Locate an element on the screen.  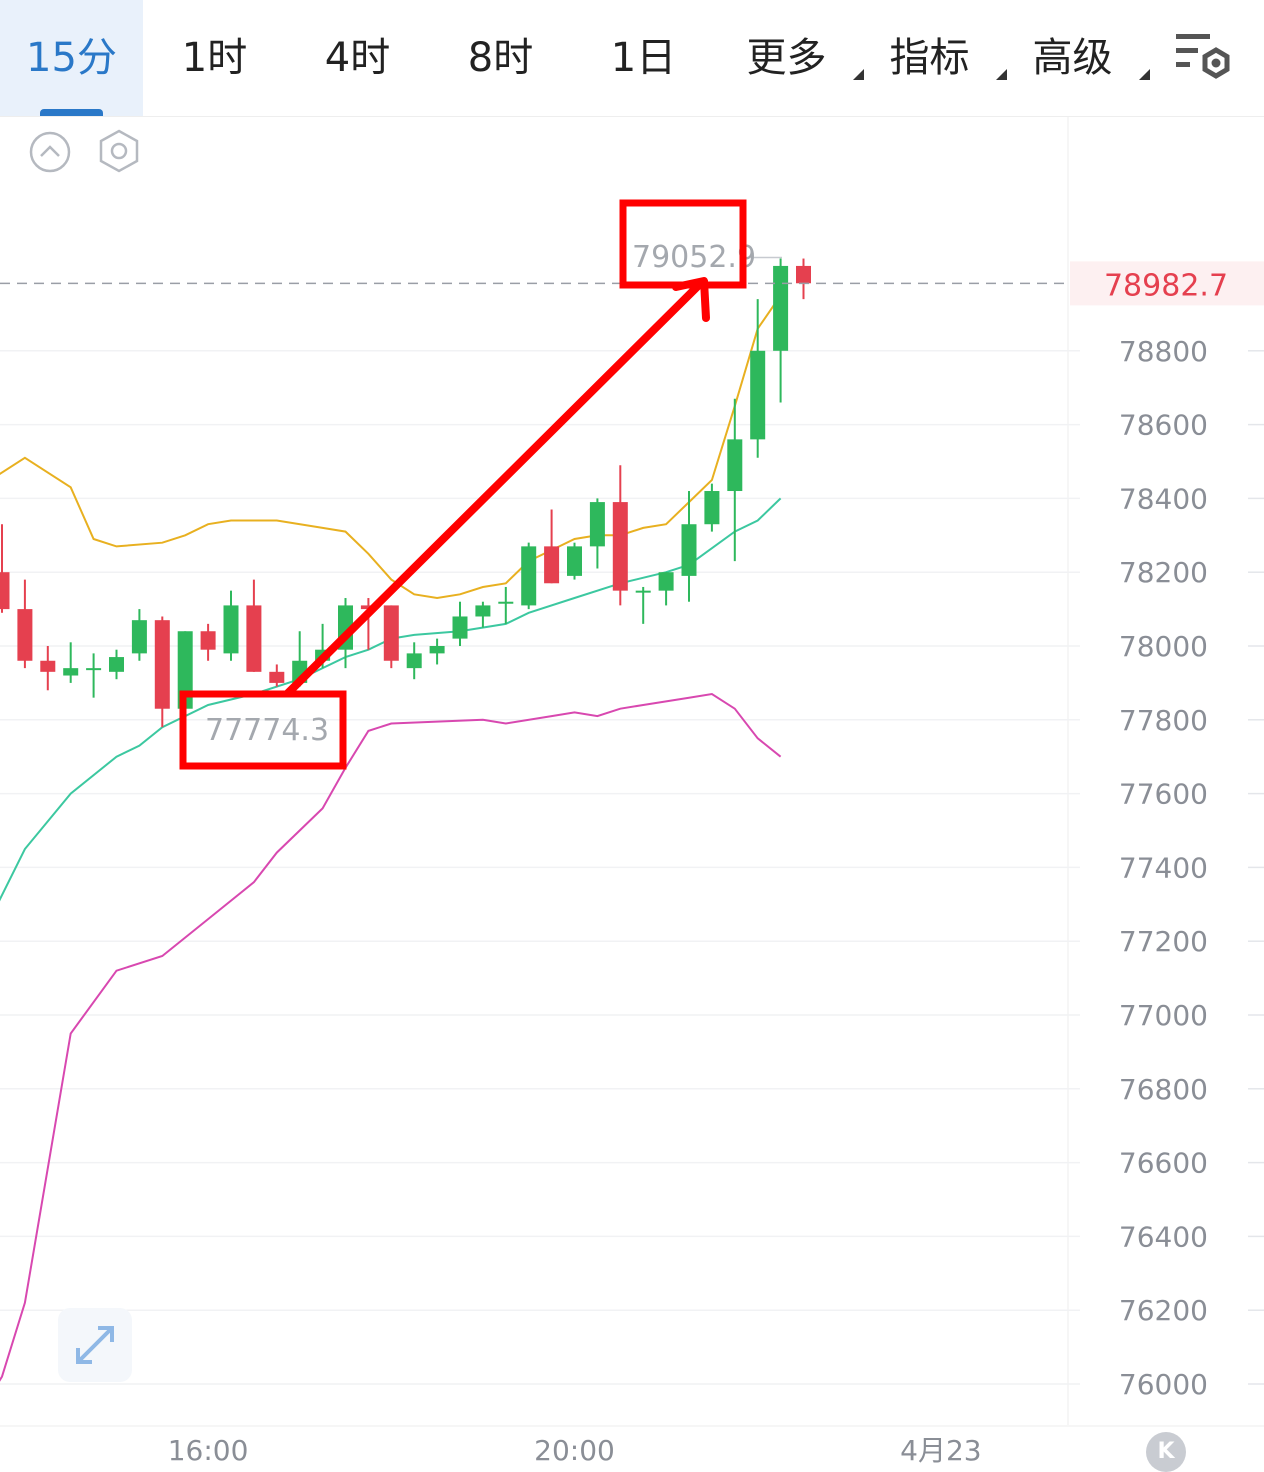
chart-settings-icon is located at coordinates (1203, 56).